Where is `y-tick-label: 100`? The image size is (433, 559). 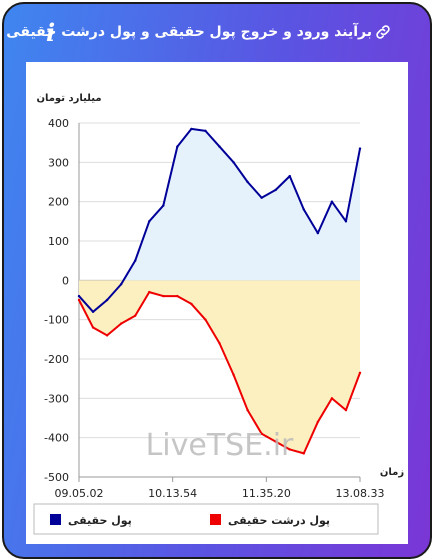 y-tick-label: 100 is located at coordinates (58, 241).